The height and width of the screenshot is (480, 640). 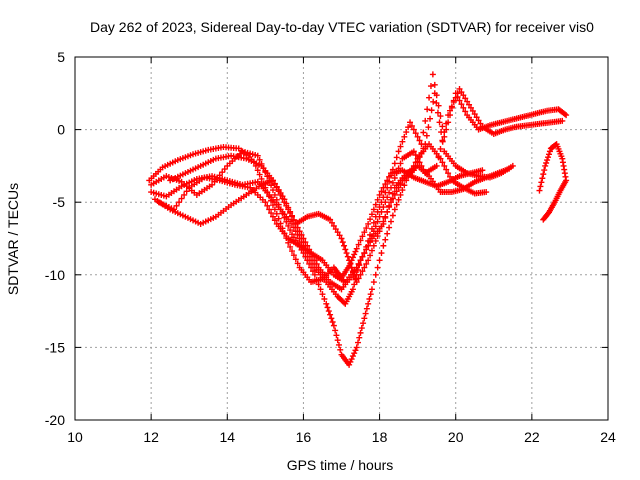 I want to click on y-tick-label: -10, so click(x=55, y=275).